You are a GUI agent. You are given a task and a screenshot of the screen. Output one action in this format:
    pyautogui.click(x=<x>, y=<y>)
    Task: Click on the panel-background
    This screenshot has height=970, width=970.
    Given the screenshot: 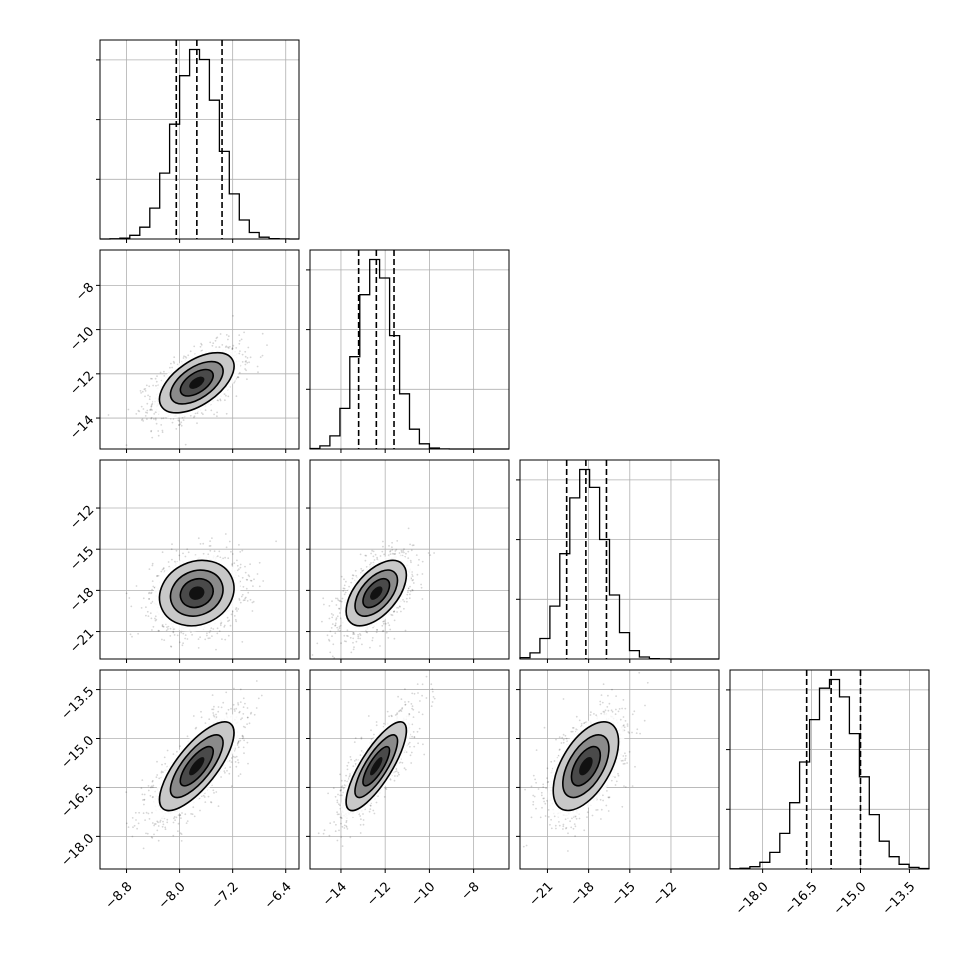 What is the action you would take?
    pyautogui.click(x=199, y=349)
    